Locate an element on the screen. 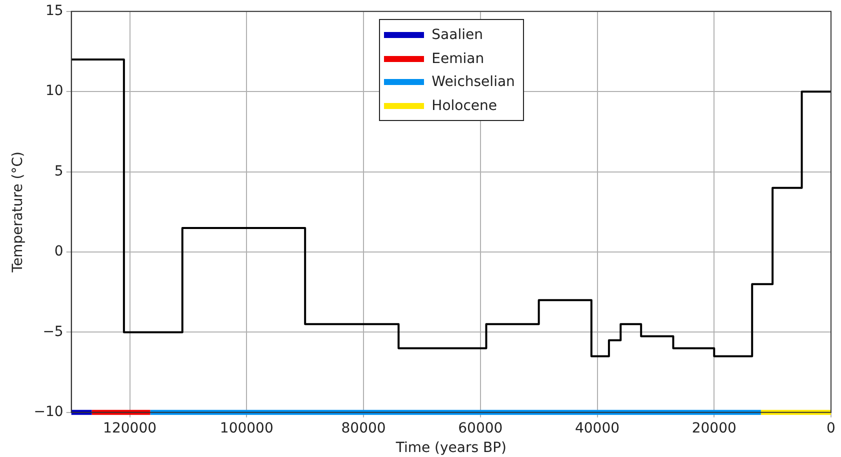 Image resolution: width=841 pixels, height=457 pixels. legend-label: Eemian is located at coordinates (458, 58).